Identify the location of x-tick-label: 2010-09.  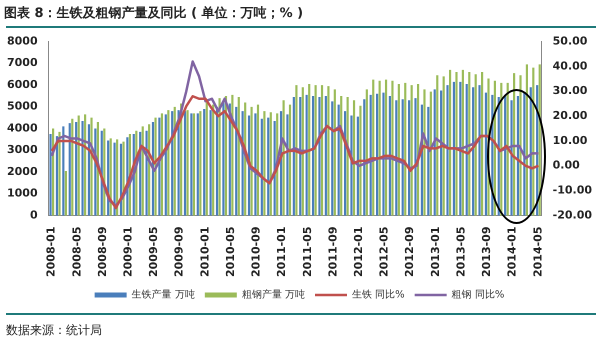
(256, 252).